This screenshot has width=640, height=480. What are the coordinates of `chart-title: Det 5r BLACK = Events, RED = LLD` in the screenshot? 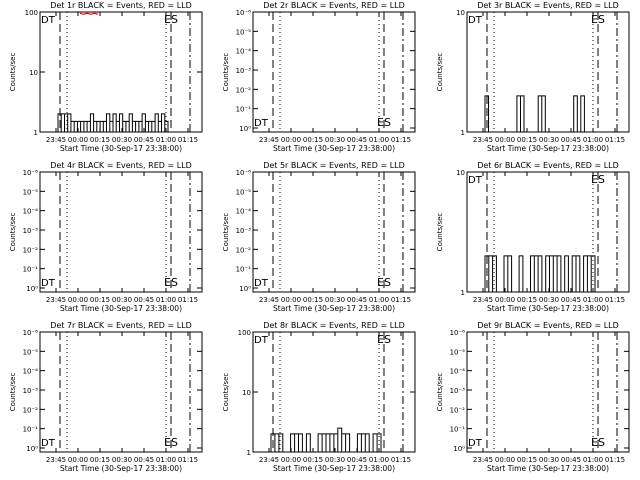 It's located at (334, 165).